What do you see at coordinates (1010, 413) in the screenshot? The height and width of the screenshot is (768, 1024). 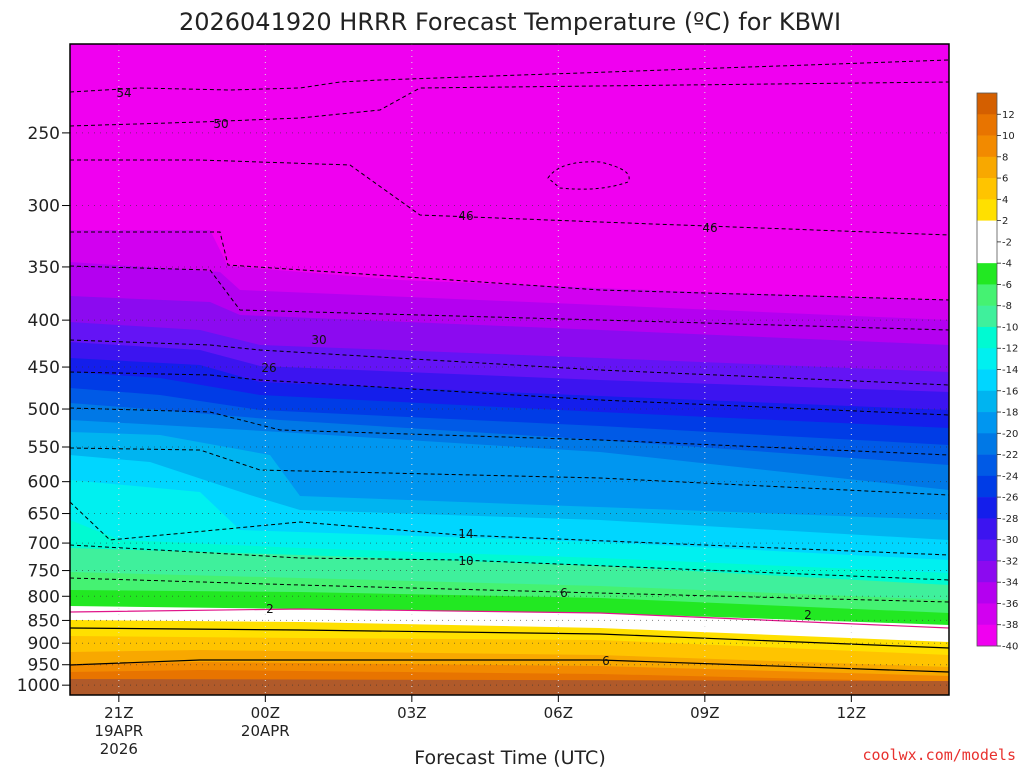 I see `colorbar-label: -18` at bounding box center [1010, 413].